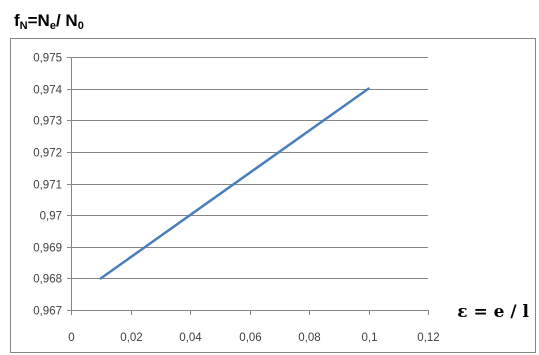  Describe the element at coordinates (47, 59) in the screenshot. I see `y-tick-label: 0,975` at that location.